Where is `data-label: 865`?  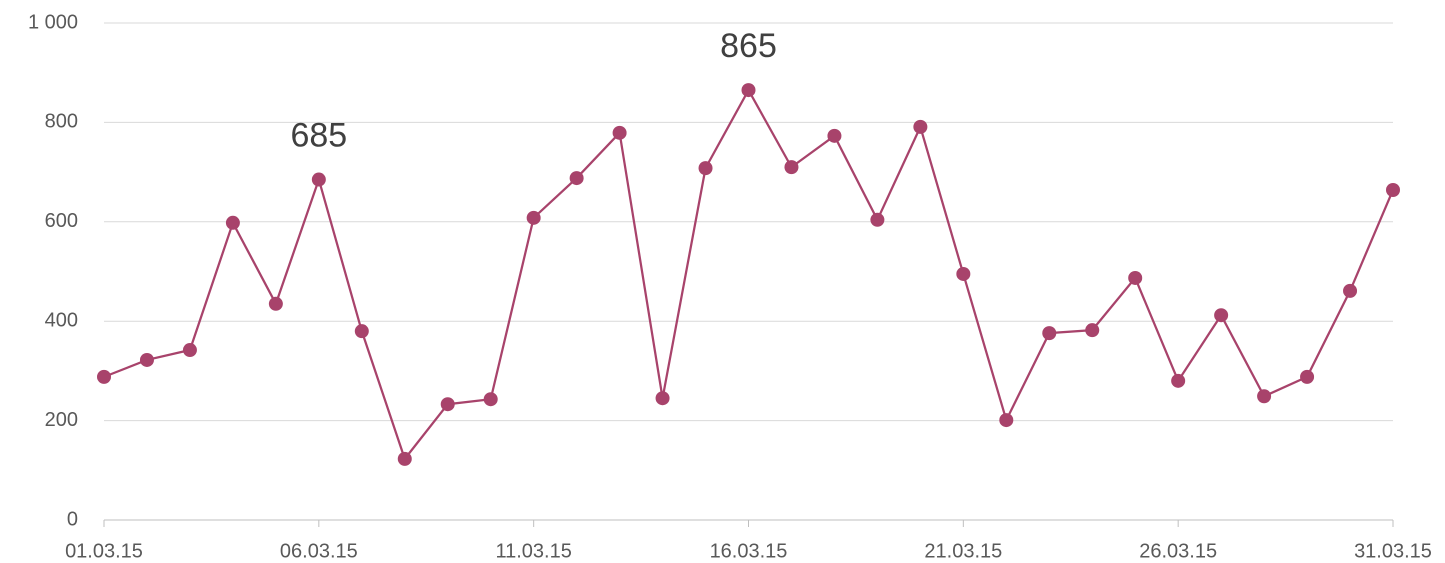
data-label: 865 is located at coordinates (748, 46).